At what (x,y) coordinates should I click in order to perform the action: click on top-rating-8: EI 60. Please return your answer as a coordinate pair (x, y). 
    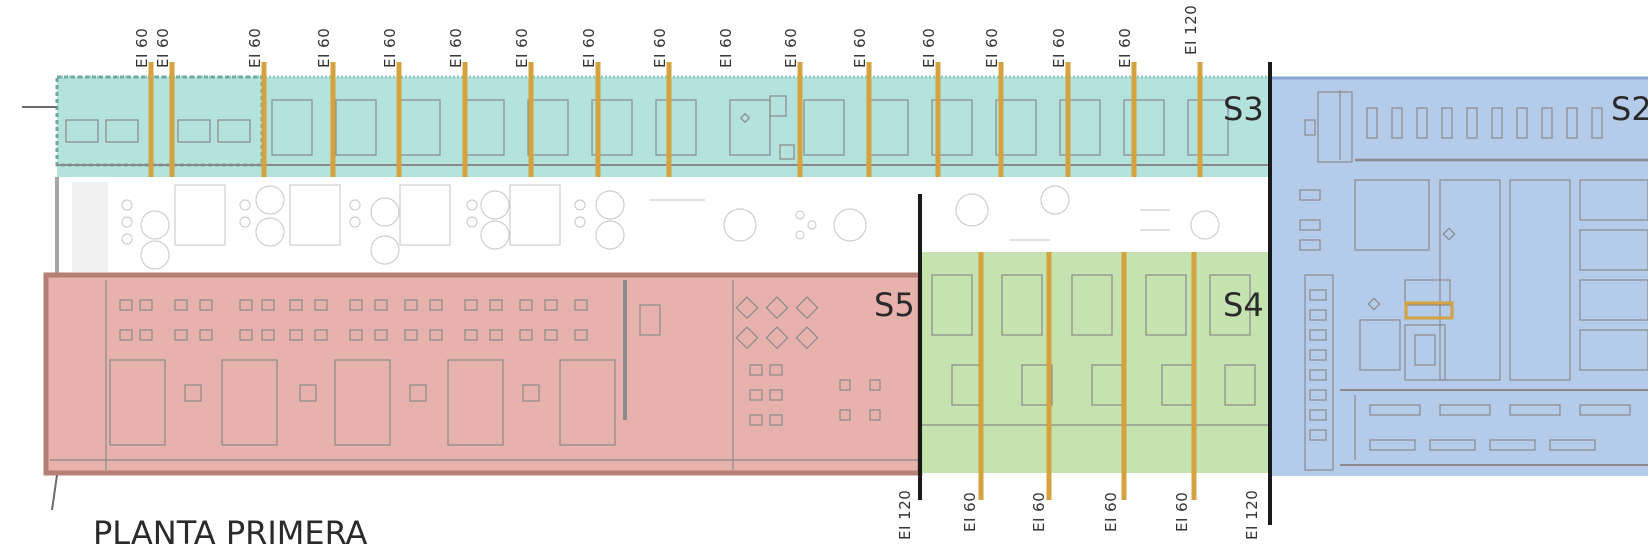
    Looking at the image, I should click on (660, 48).